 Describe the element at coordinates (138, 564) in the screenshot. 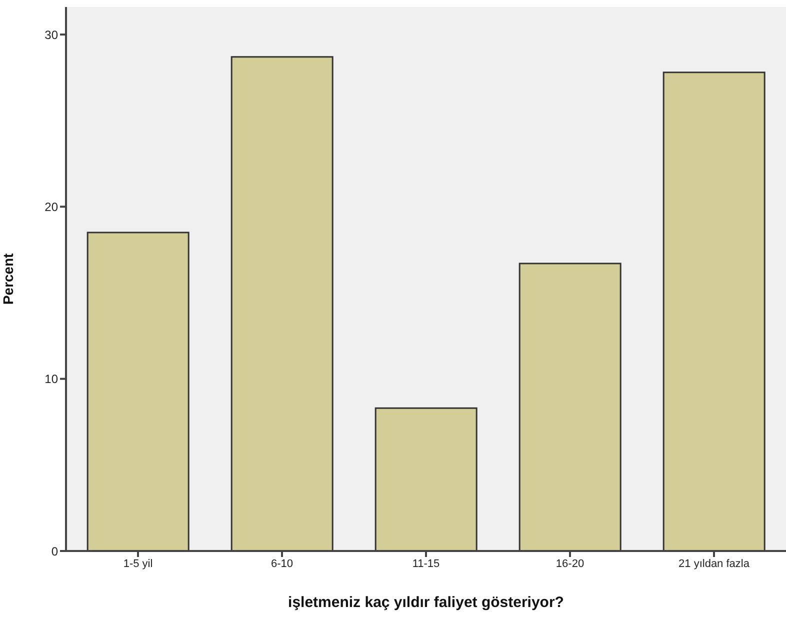

I see `x-tick-label: 1-5 yil` at that location.